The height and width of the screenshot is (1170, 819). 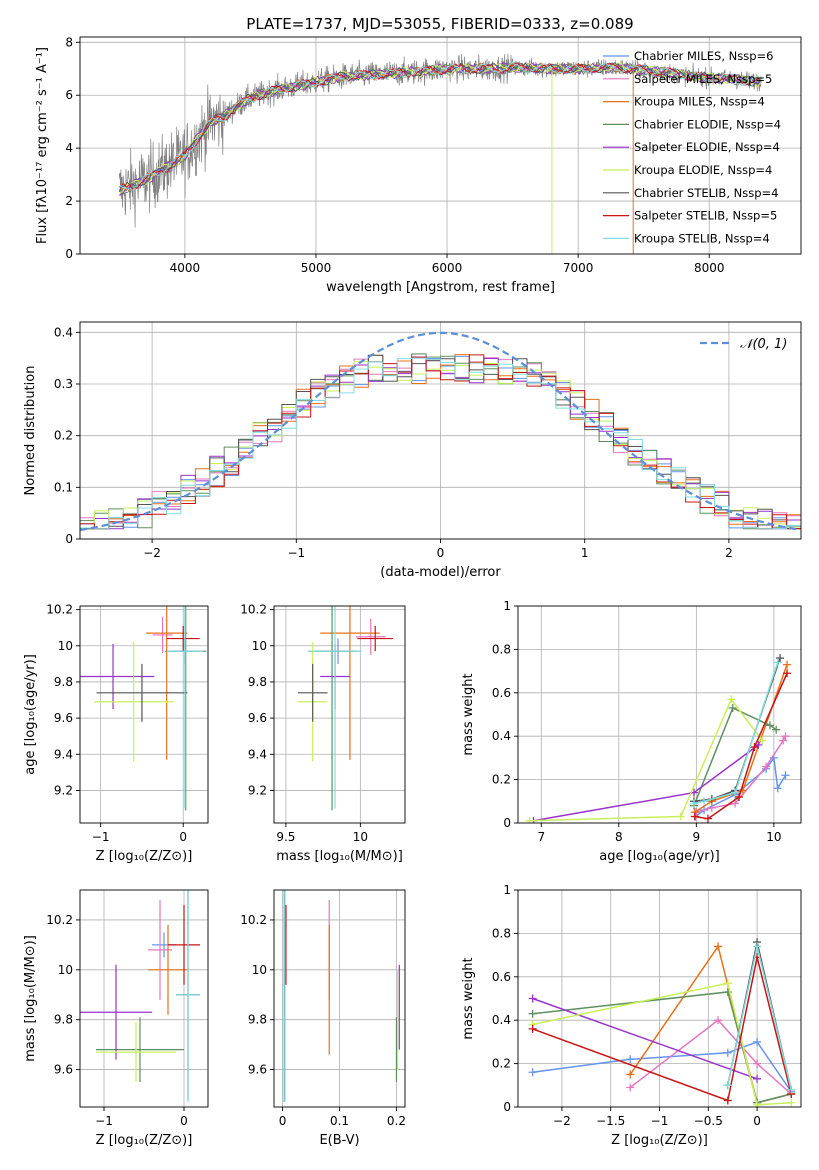 I want to click on x-axis-label: E(B-V), so click(x=339, y=1140).